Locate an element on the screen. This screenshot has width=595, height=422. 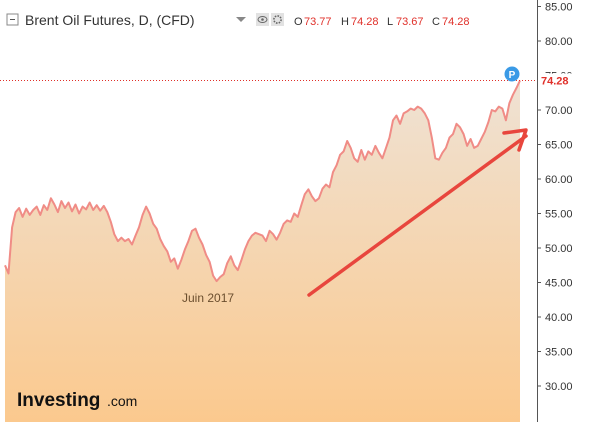
investing-logo: Investing .com is located at coordinates (77, 400).